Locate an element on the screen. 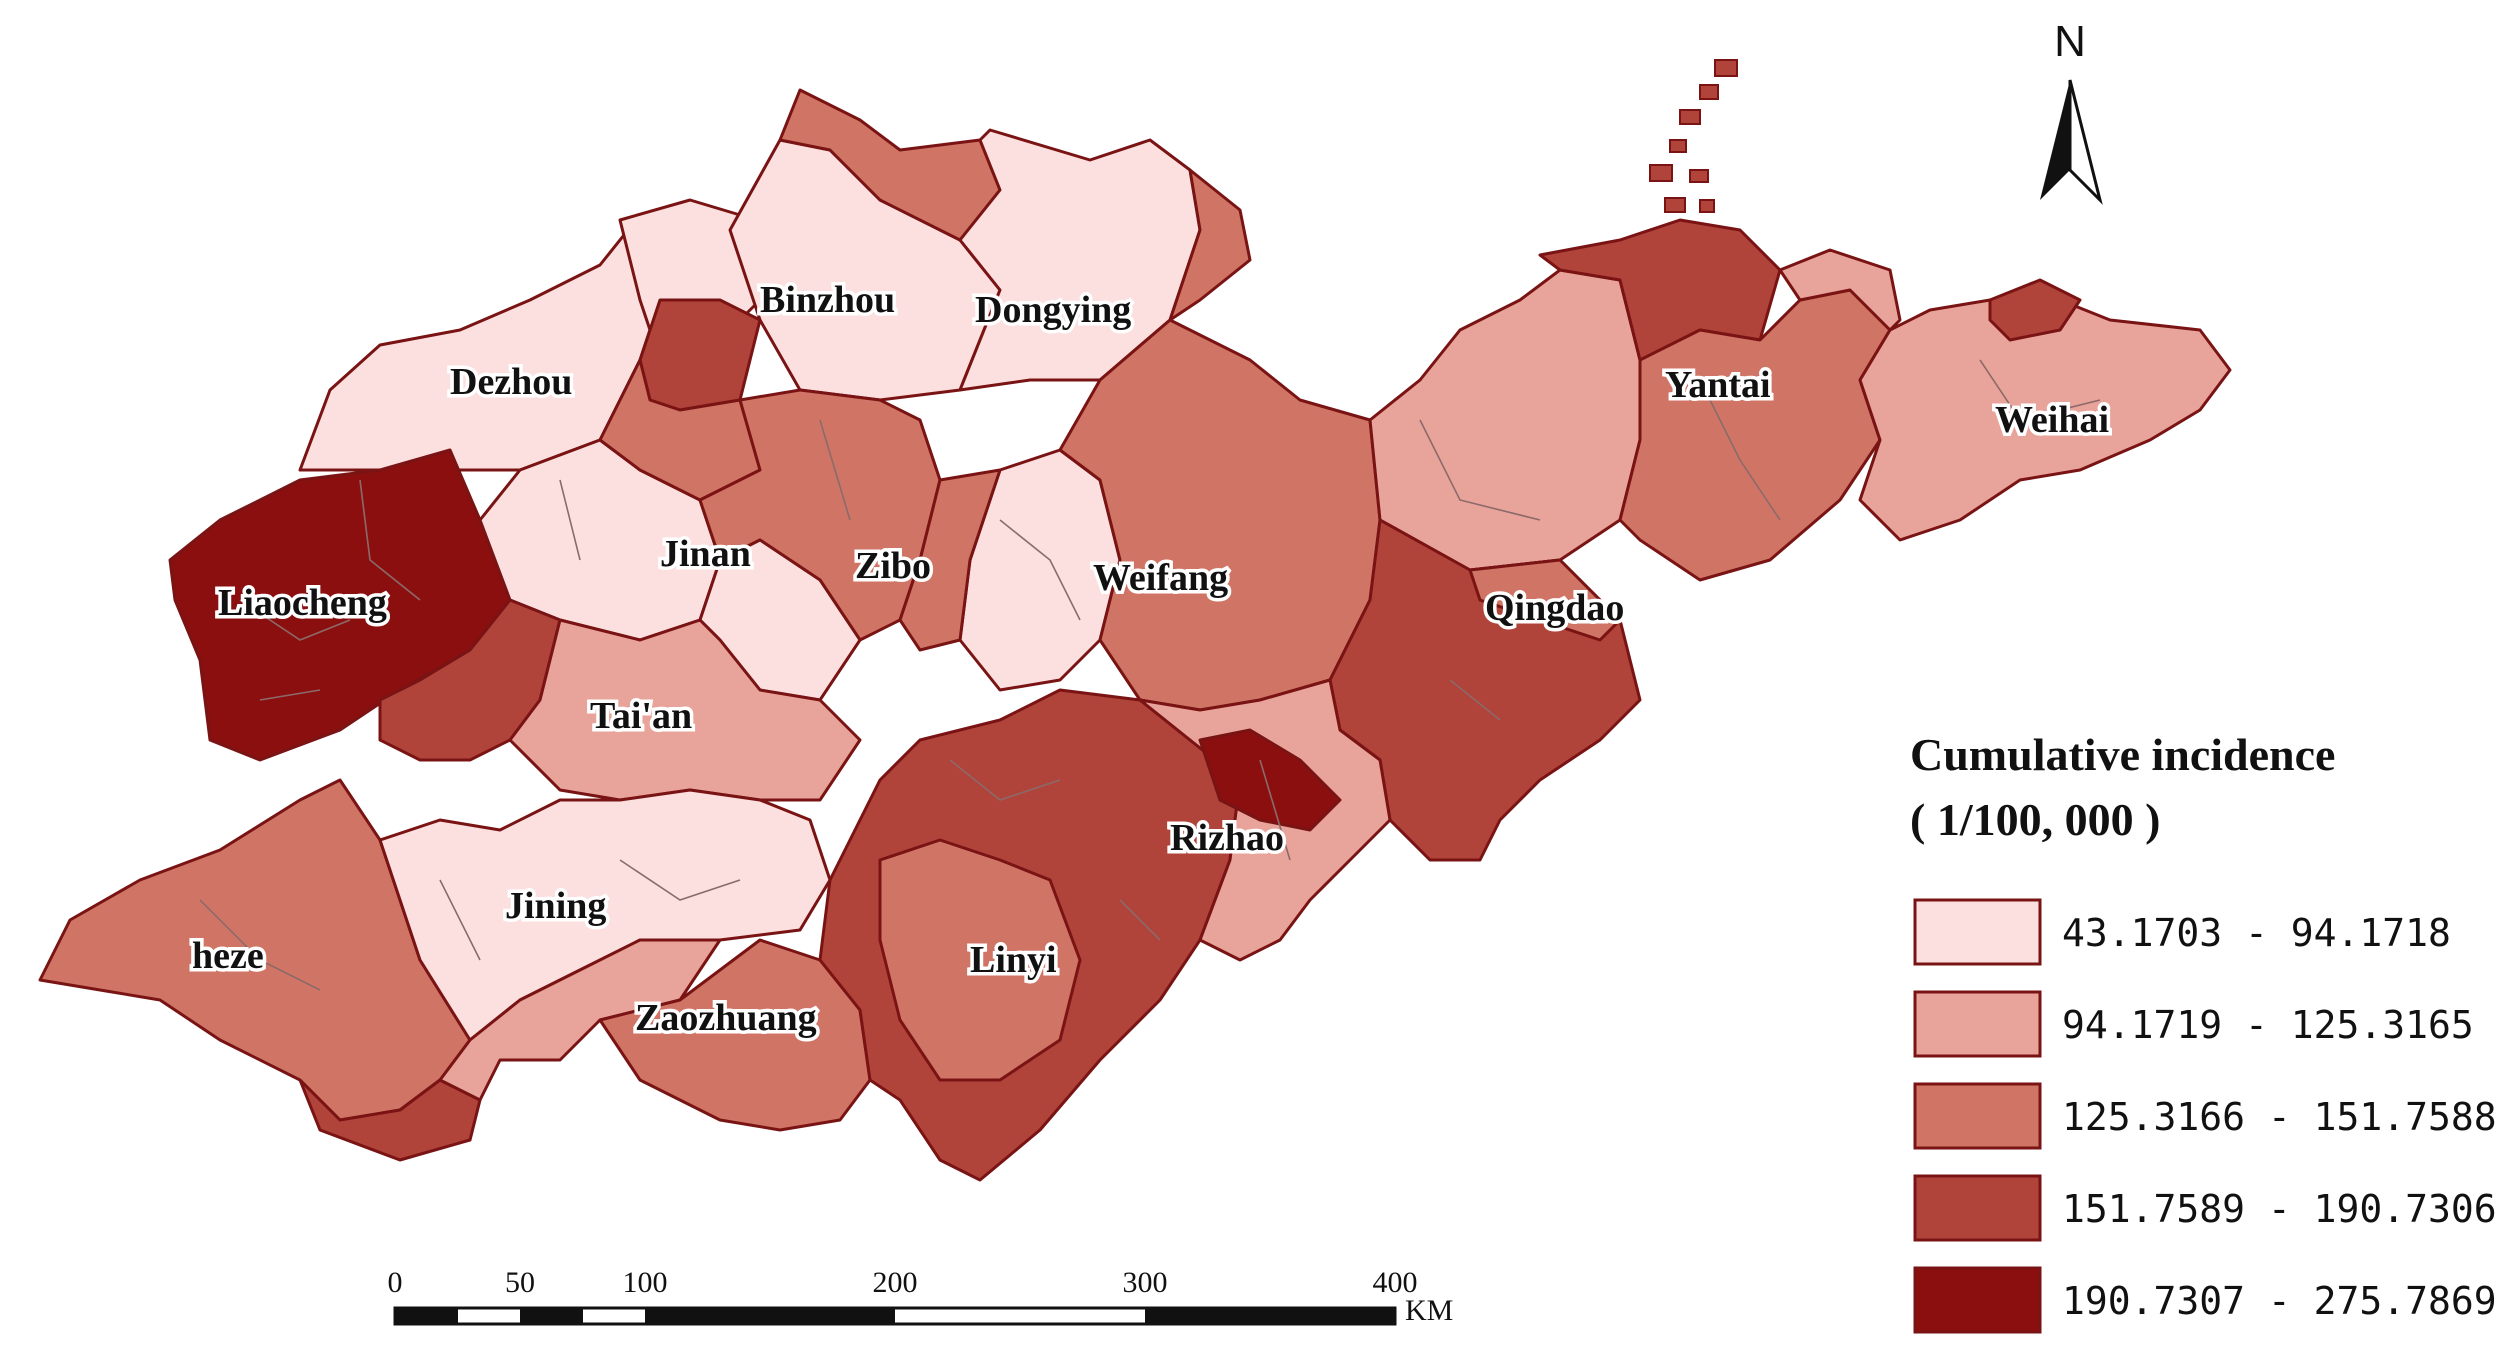 The image size is (2503, 1352). city-label-dezhou: Dezhou is located at coordinates (511, 382).